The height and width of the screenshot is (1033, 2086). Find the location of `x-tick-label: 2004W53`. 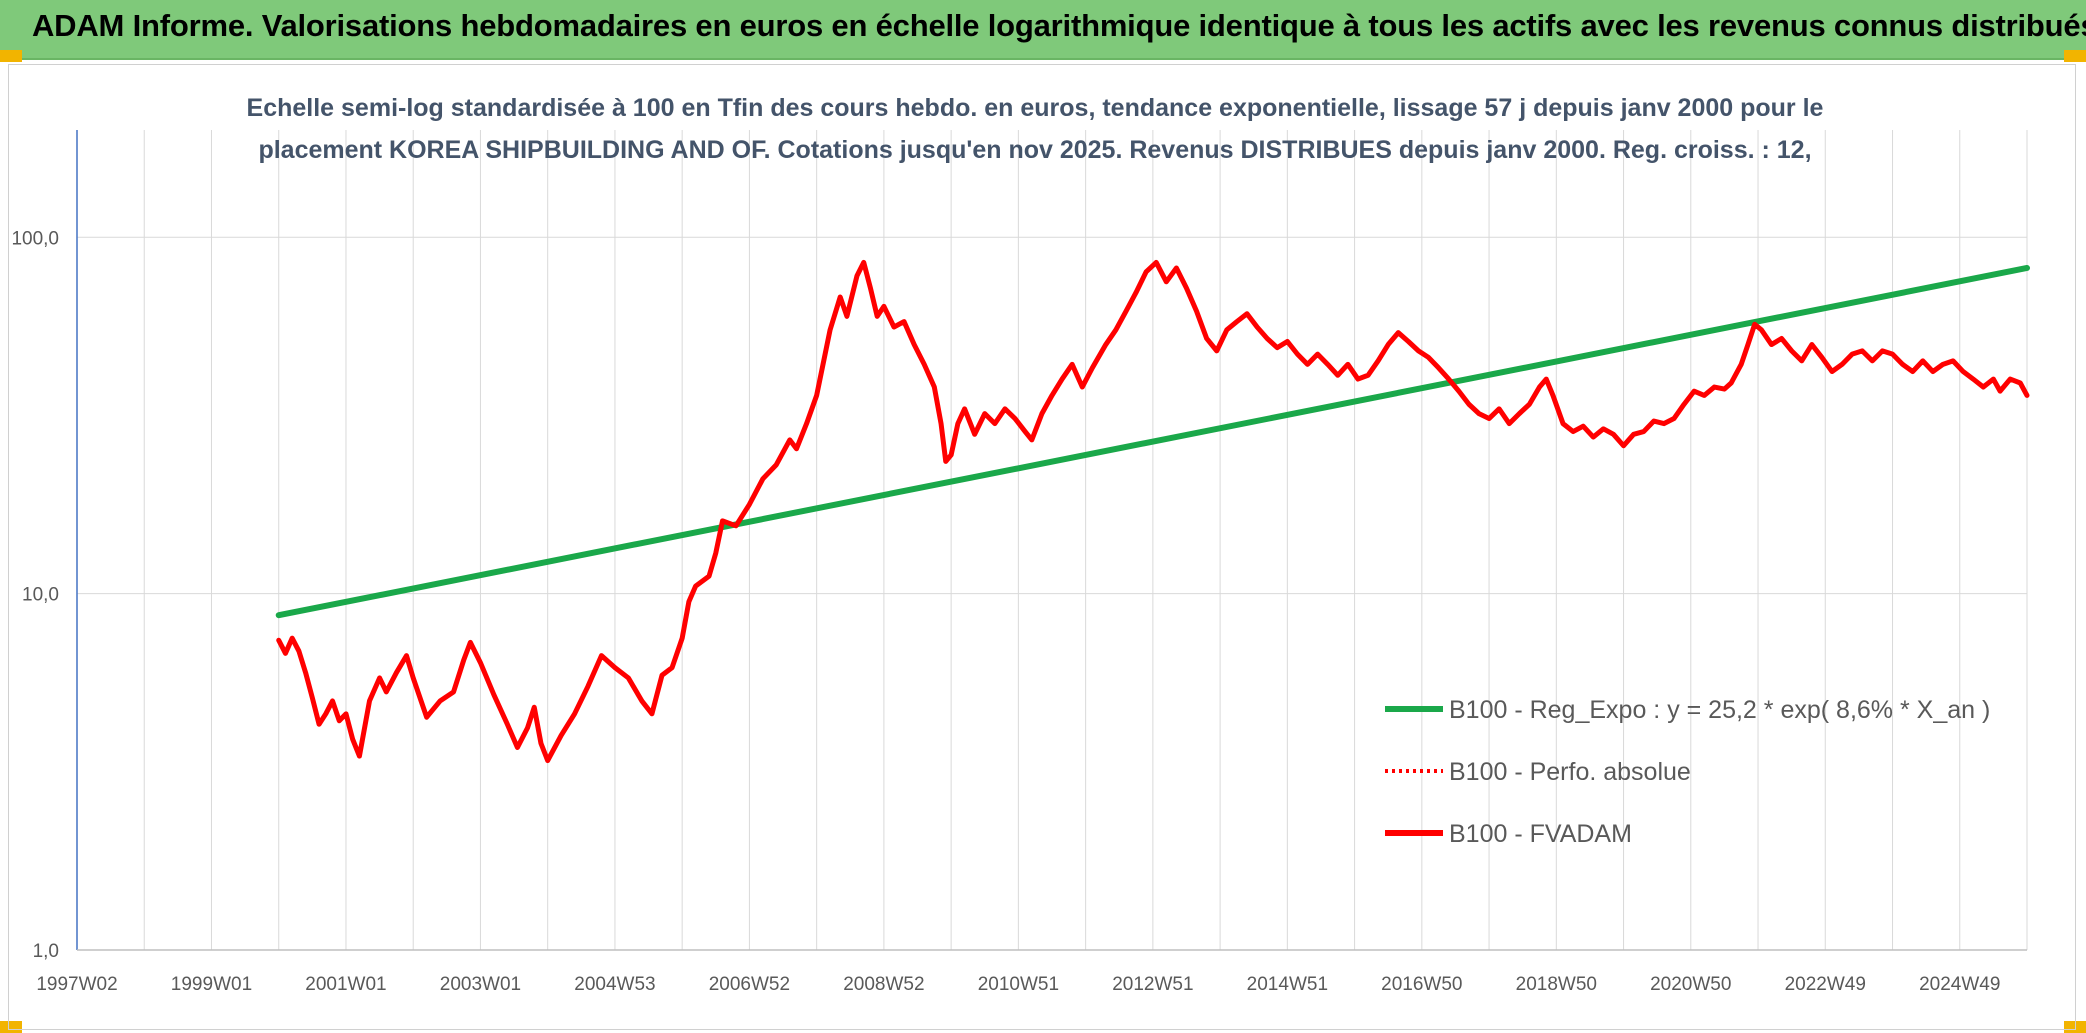

x-tick-label: 2004W53 is located at coordinates (614, 984).